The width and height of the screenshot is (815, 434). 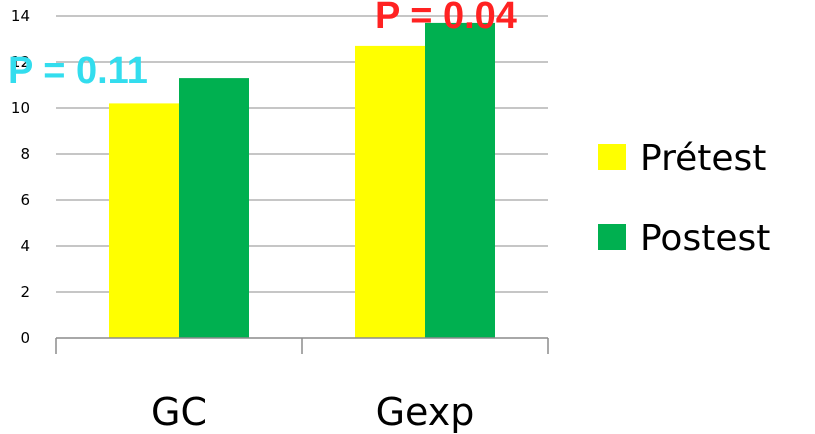 What do you see at coordinates (612, 157) in the screenshot?
I see `legend-swatch-prtest` at bounding box center [612, 157].